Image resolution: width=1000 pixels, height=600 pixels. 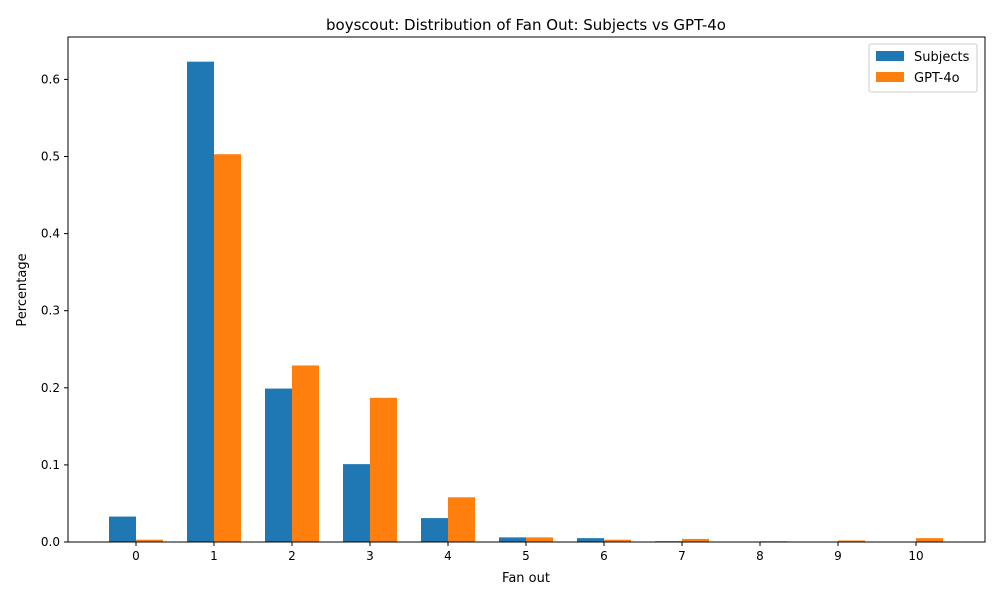 What do you see at coordinates (214, 556) in the screenshot?
I see `x-tick-label-1: 1` at bounding box center [214, 556].